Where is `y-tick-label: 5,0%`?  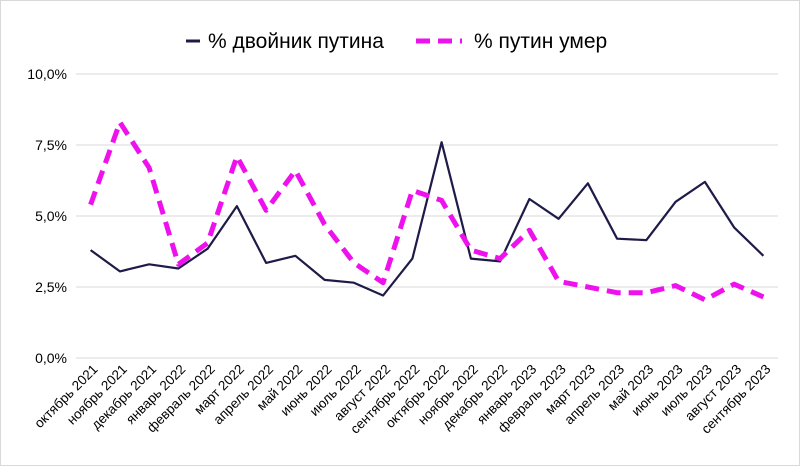 y-tick-label: 5,0% is located at coordinates (51, 216).